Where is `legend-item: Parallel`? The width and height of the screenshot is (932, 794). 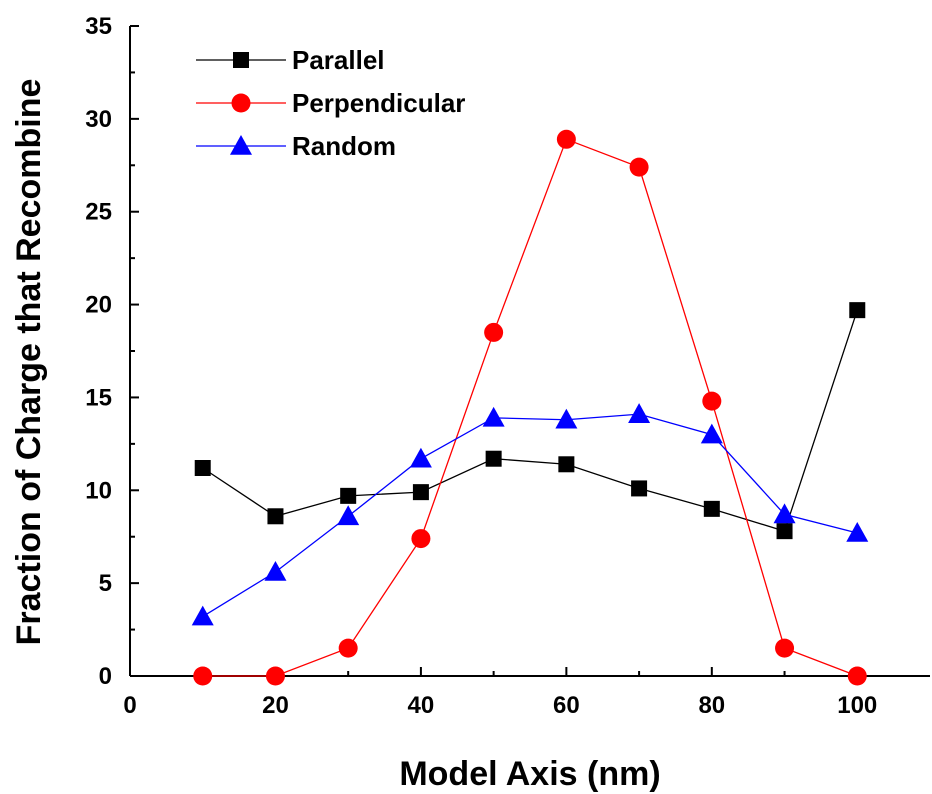 legend-item: Parallel is located at coordinates (290, 60).